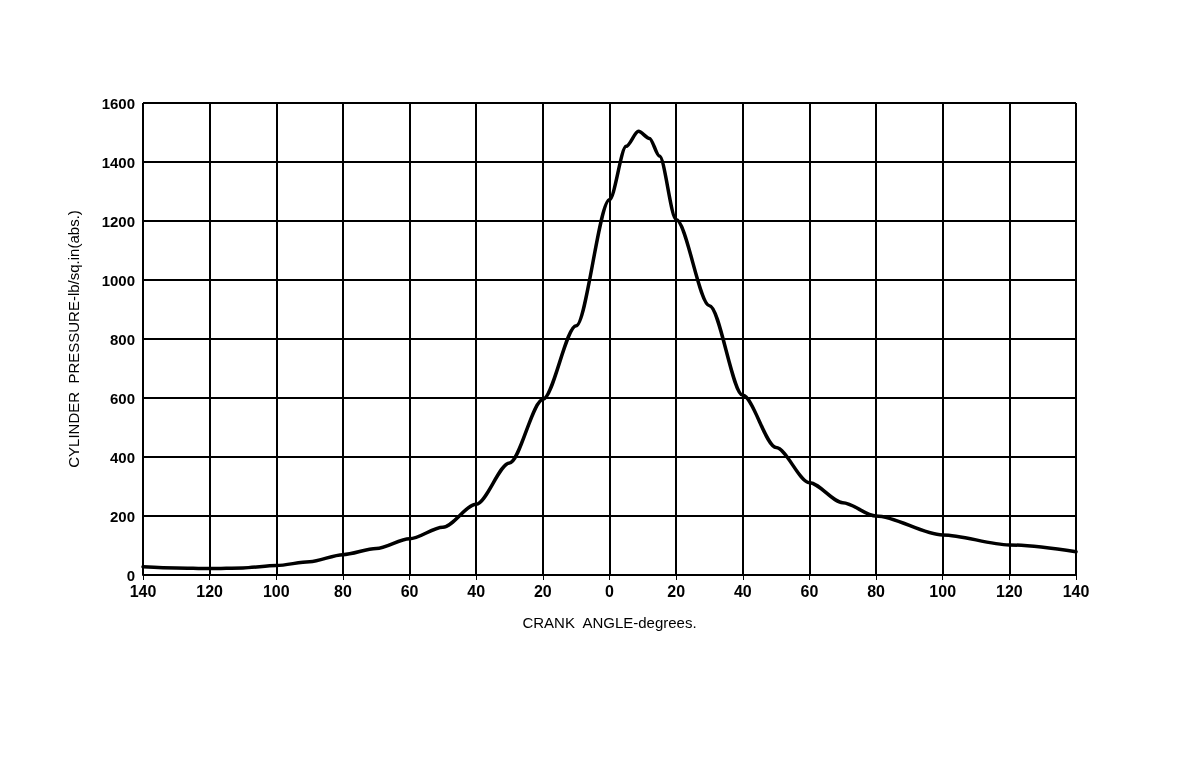 Image resolution: width=1184 pixels, height=758 pixels. I want to click on y-tick-label: 400, so click(122, 457).